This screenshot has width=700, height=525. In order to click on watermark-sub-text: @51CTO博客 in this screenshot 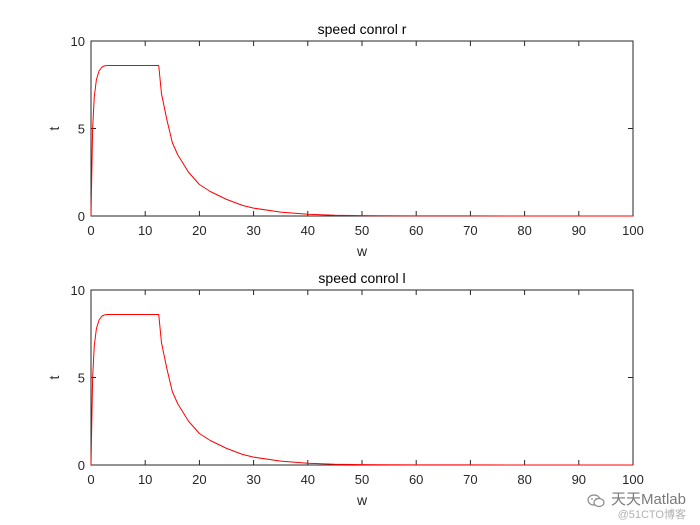, I will do `click(651, 514)`.